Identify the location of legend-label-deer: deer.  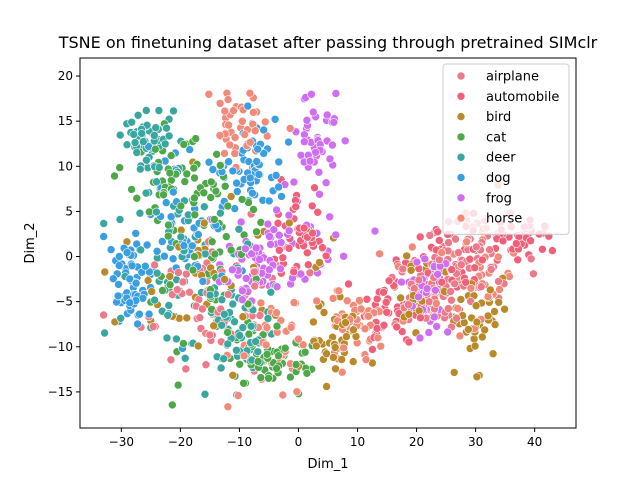
(501, 158).